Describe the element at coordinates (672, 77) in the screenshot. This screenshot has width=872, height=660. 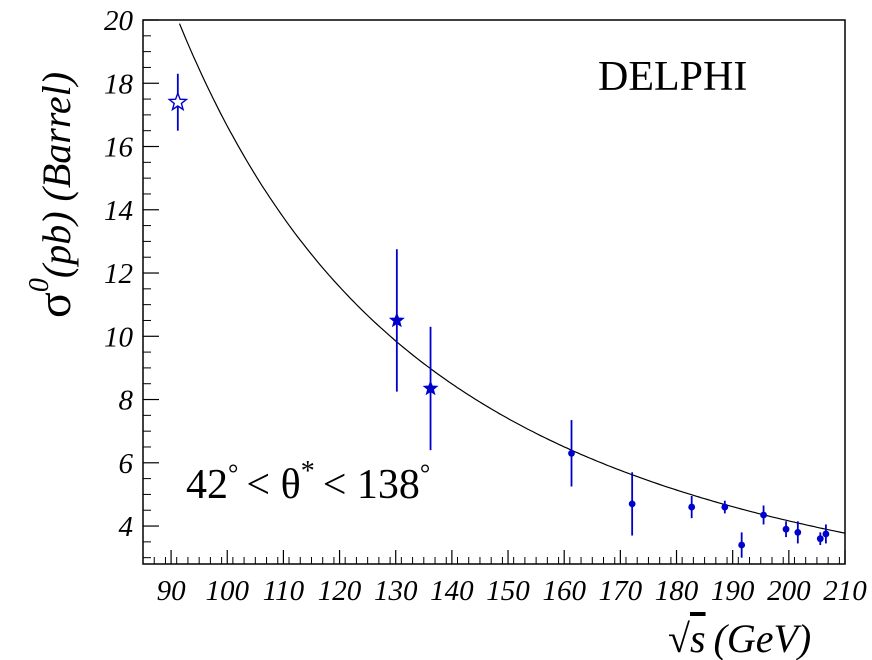
I see `experiment-label: DELPHI` at that location.